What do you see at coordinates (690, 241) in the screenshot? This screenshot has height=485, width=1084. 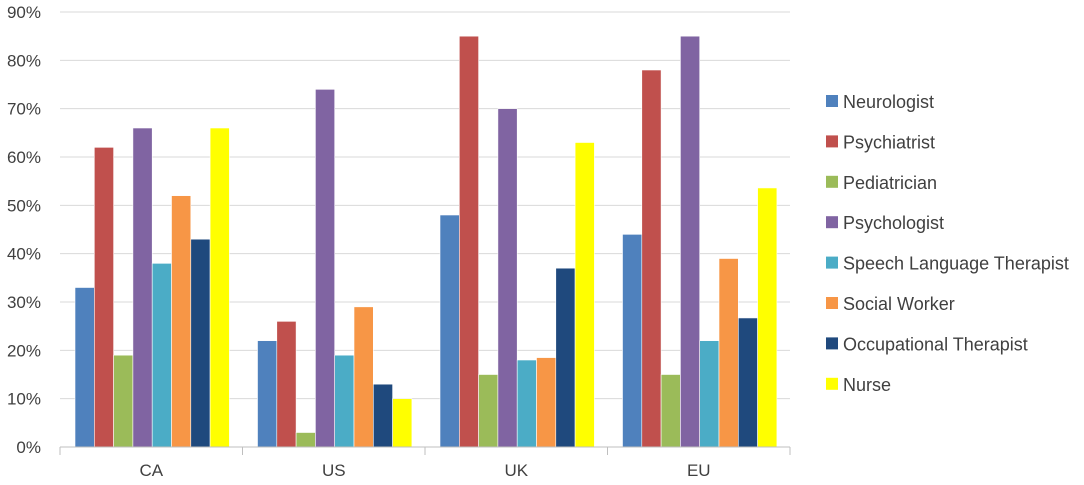 I see `bar-psychologist-eu` at bounding box center [690, 241].